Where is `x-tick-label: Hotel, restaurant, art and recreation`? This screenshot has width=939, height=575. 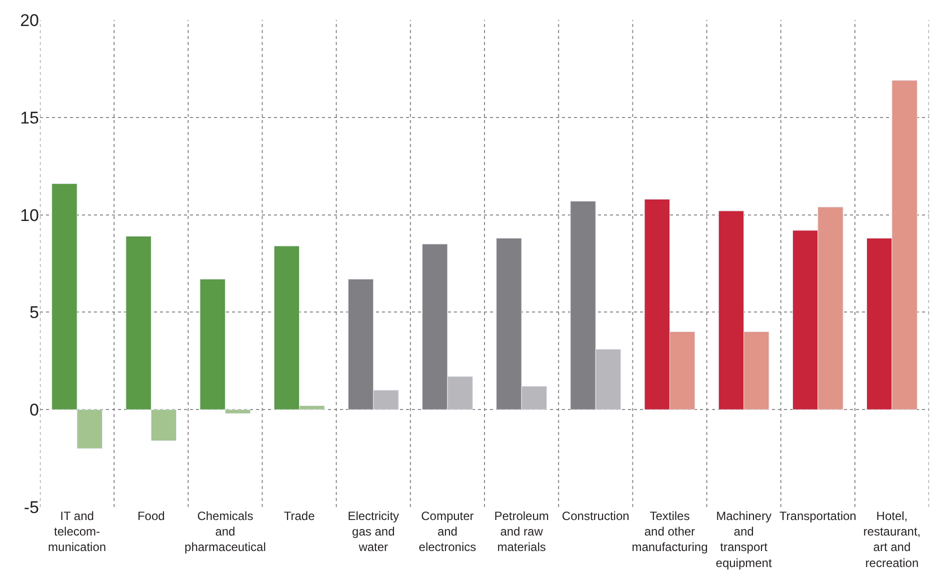
x-tick-label: Hotel, restaurant, art and recreation is located at coordinates (892, 539).